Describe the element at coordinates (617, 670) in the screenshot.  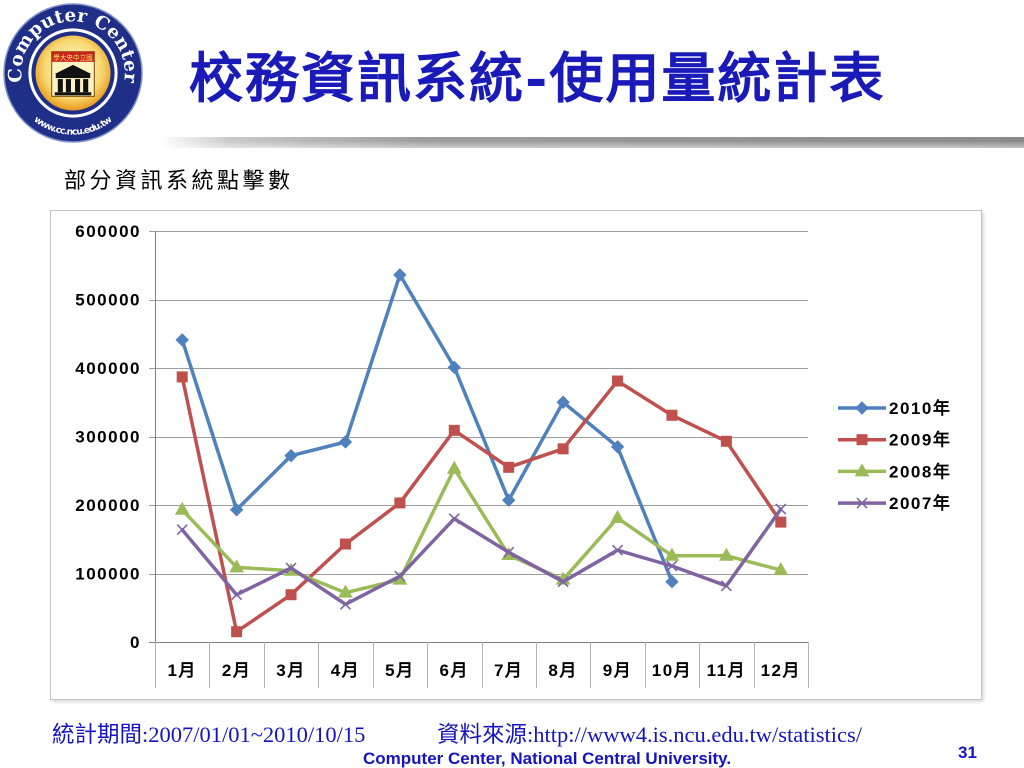
I see `x-tick-label: 9月` at that location.